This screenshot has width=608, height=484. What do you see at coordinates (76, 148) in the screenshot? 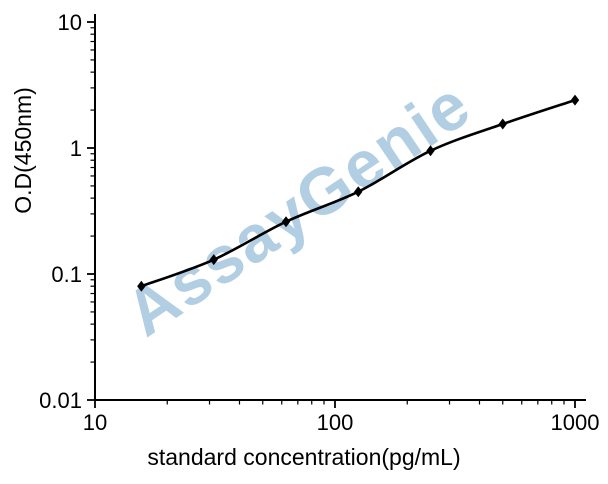
I see `y-tick-label: 1` at bounding box center [76, 148].